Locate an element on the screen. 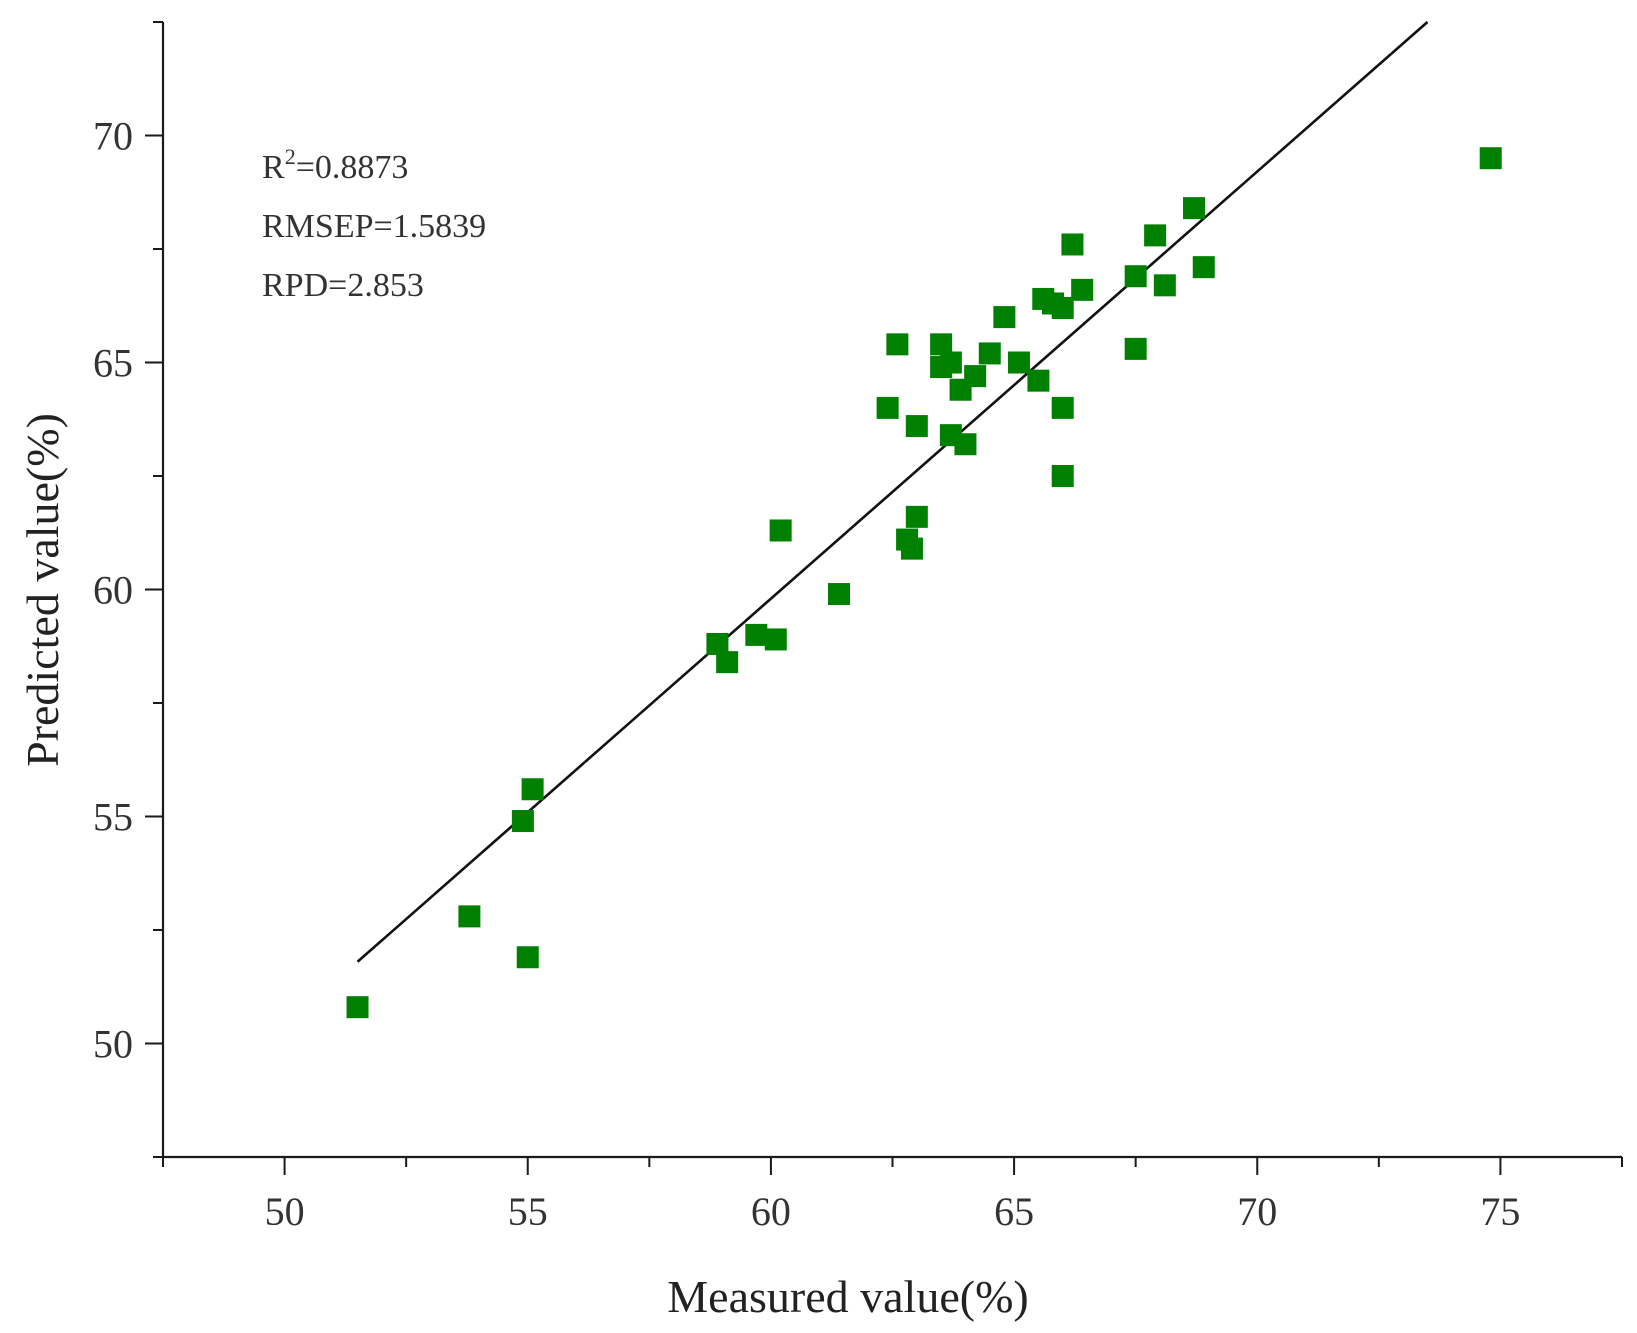 The width and height of the screenshot is (1637, 1333). y-tick-label: 70 is located at coordinates (113, 136).